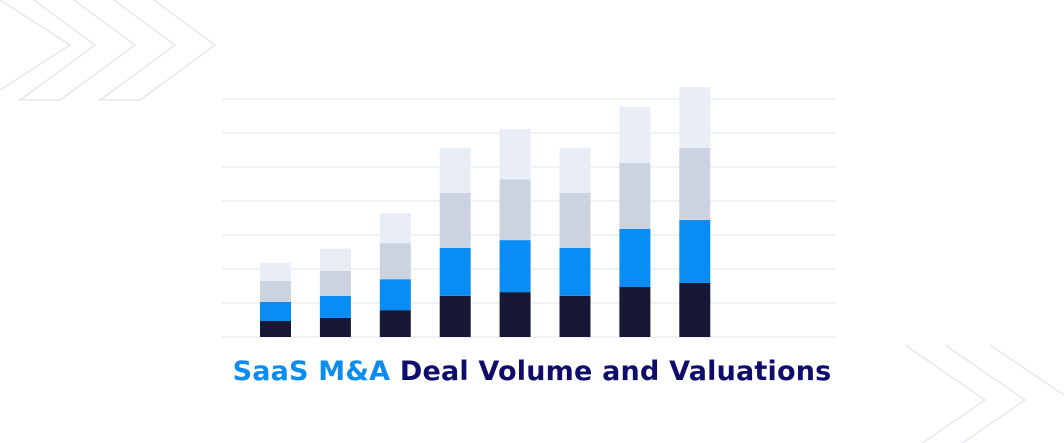 The width and height of the screenshot is (1064, 443). Describe the element at coordinates (311, 371) in the screenshot. I see `chart-title-highlight: SaaS M&A` at that location.